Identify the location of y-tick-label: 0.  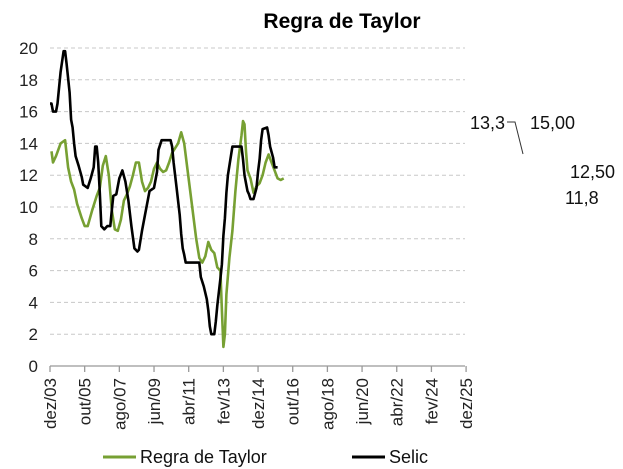
(33, 366).